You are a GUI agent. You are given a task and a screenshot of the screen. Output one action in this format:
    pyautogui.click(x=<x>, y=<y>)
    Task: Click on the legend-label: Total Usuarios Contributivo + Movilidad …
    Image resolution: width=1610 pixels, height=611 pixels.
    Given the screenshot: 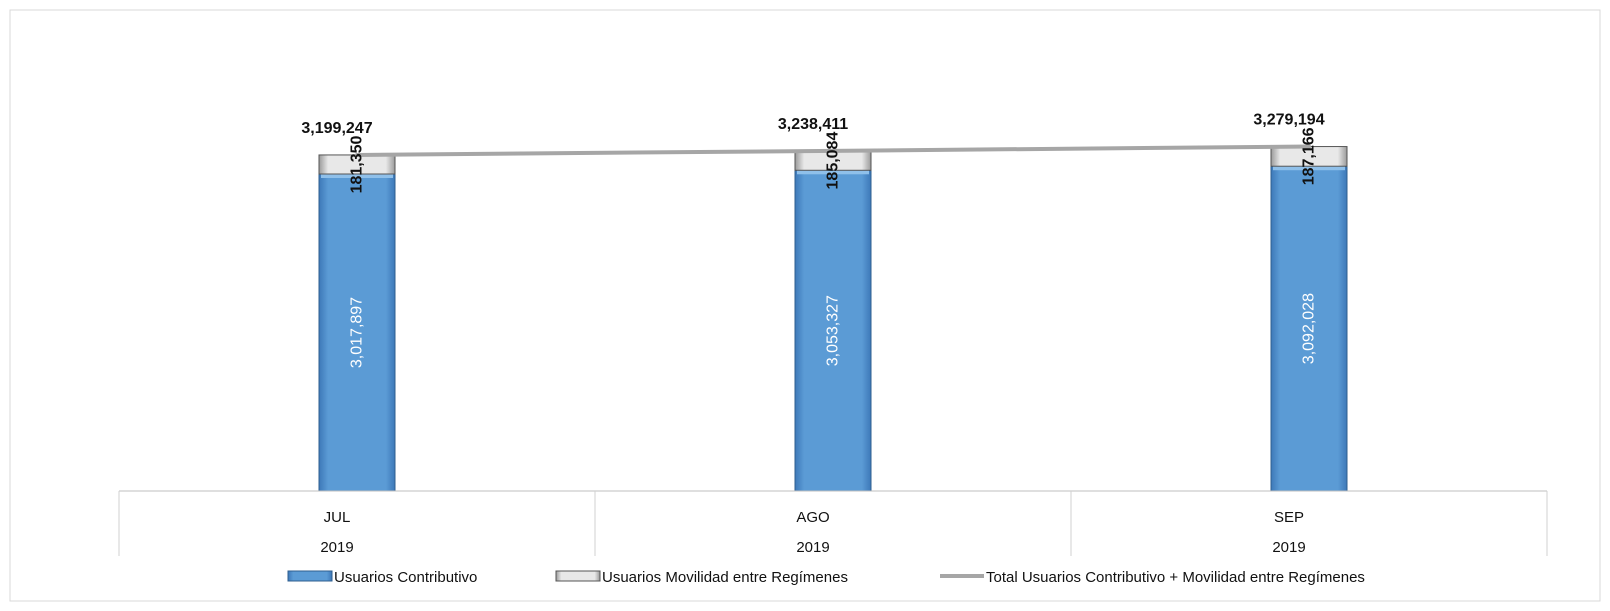 What is the action you would take?
    pyautogui.click(x=1175, y=577)
    